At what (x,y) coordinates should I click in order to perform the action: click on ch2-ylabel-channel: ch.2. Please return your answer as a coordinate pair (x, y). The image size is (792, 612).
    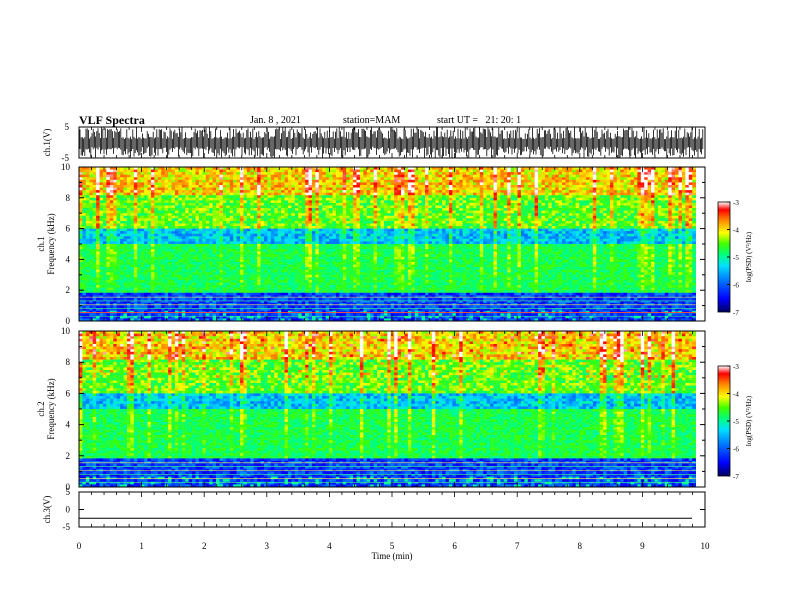
    Looking at the image, I should click on (41, 408).